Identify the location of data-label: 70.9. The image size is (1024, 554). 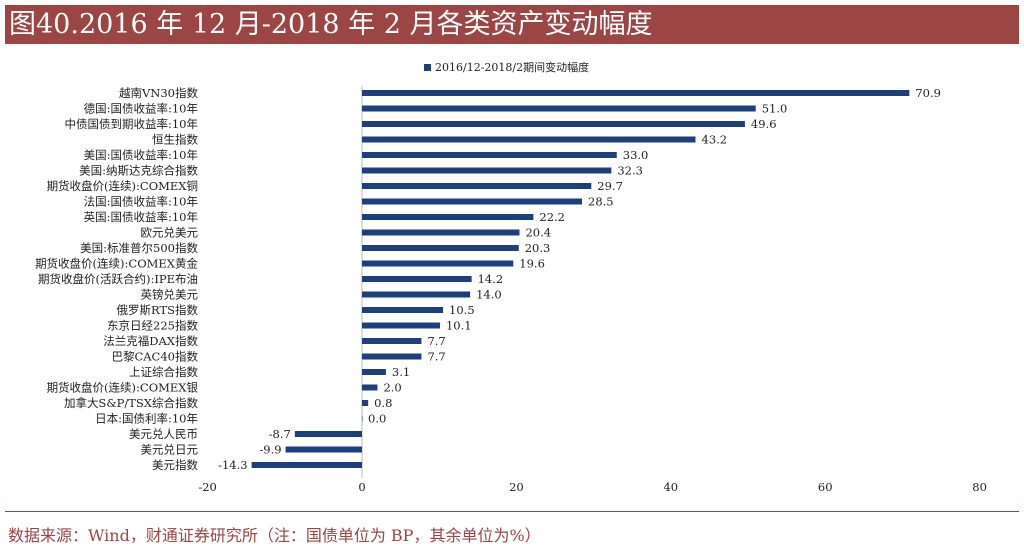
(928, 93).